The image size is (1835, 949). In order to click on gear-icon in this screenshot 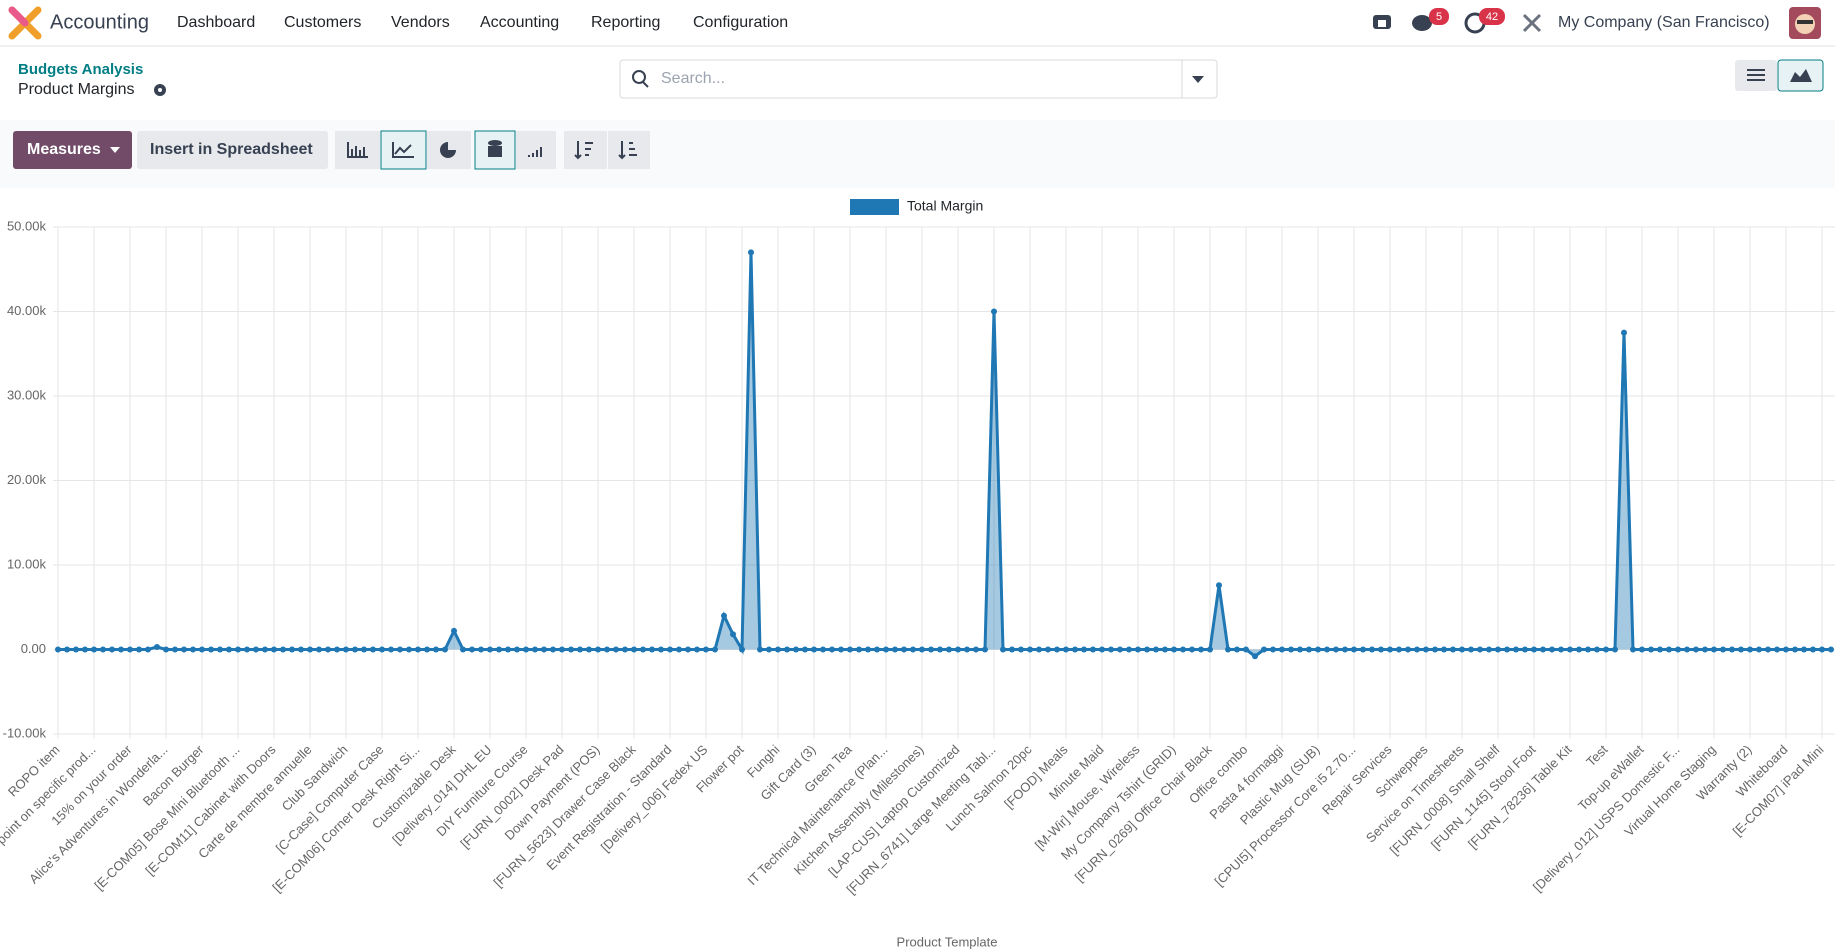, I will do `click(160, 90)`.